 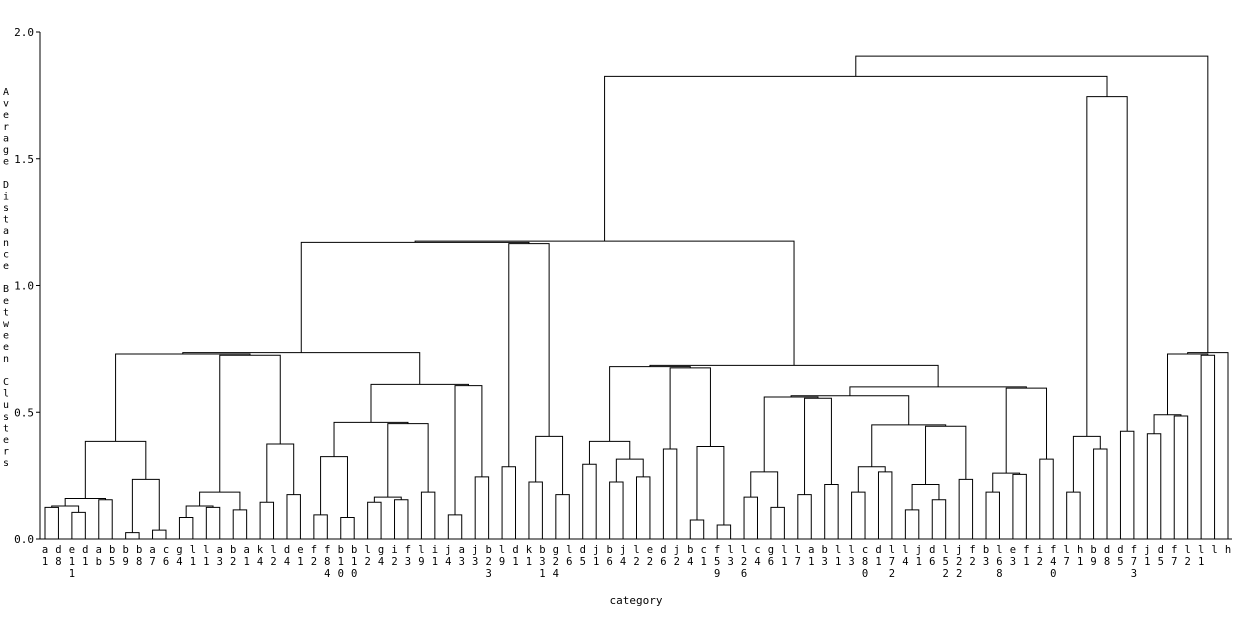 I want to click on y-tick-label: 1.5, so click(x=24, y=159).